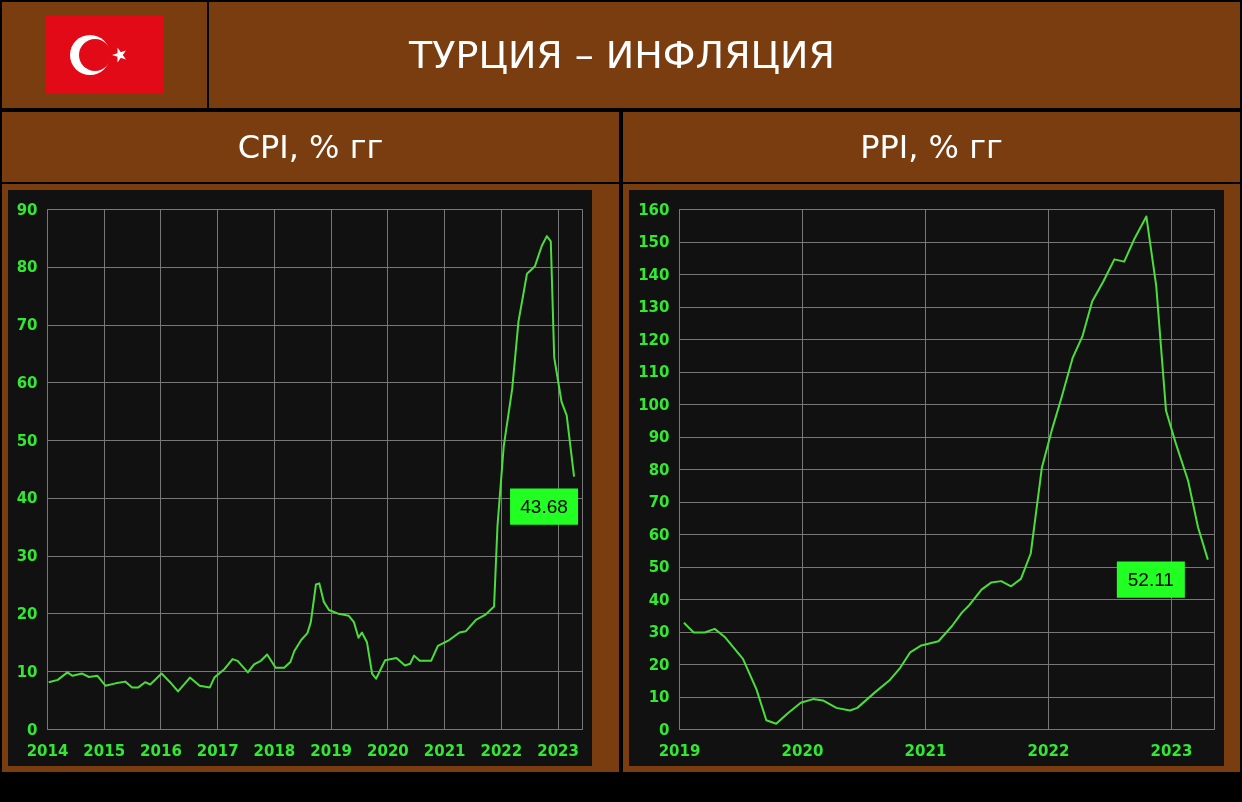 The height and width of the screenshot is (802, 1242). Describe the element at coordinates (217, 750) in the screenshot. I see `x-tick-label: 2017` at that location.